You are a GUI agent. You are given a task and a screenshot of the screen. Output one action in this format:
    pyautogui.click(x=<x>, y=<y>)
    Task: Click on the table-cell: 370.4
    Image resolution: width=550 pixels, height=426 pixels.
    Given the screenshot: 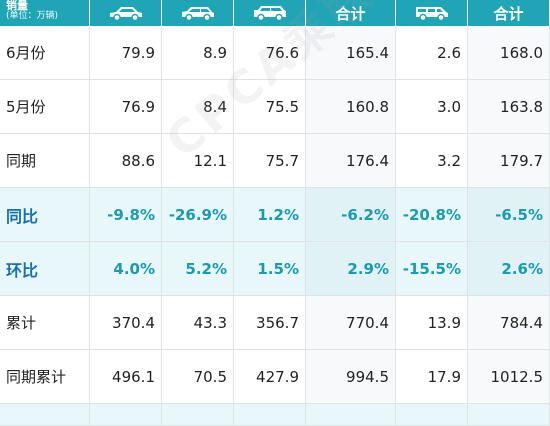 What is the action you would take?
    pyautogui.click(x=126, y=323)
    